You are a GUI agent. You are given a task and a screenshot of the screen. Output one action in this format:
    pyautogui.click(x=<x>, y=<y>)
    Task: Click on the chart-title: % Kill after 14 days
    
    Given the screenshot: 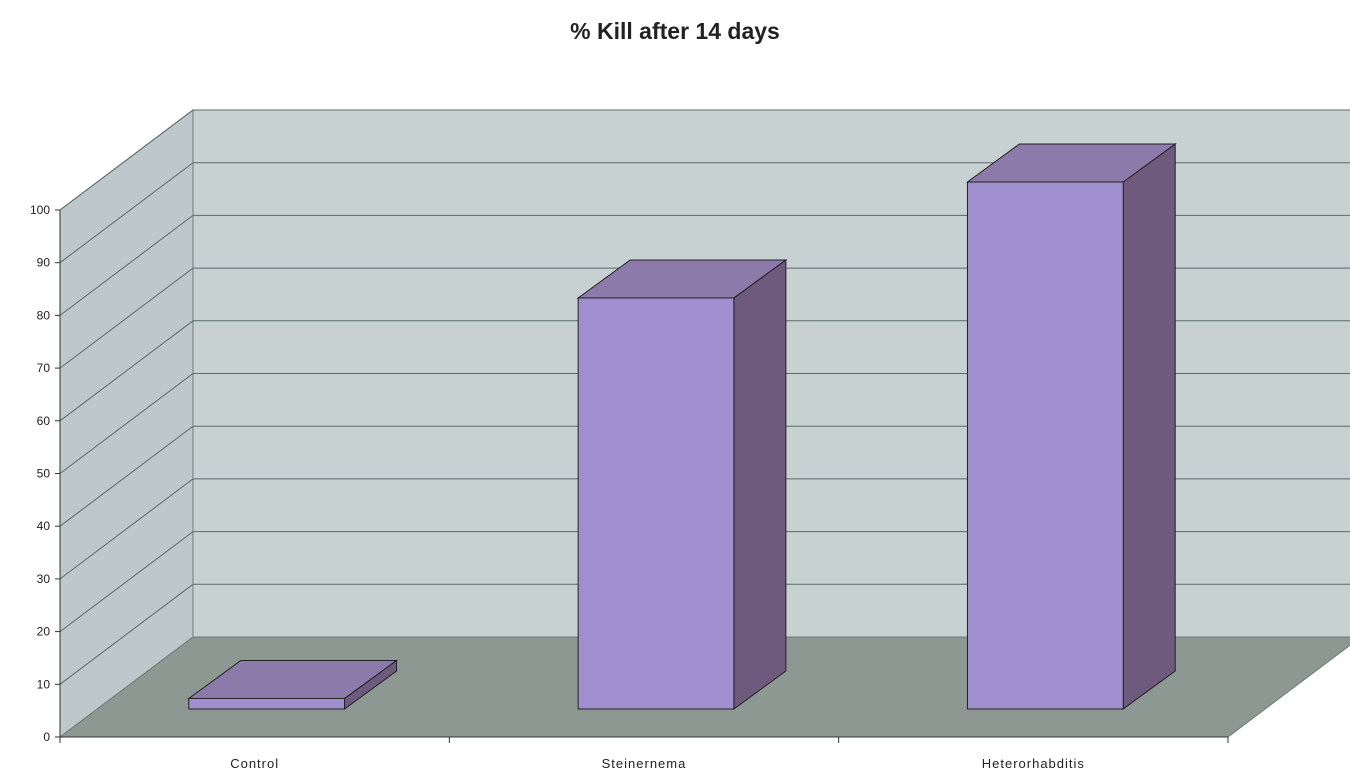 What is the action you would take?
    pyautogui.click(x=675, y=31)
    